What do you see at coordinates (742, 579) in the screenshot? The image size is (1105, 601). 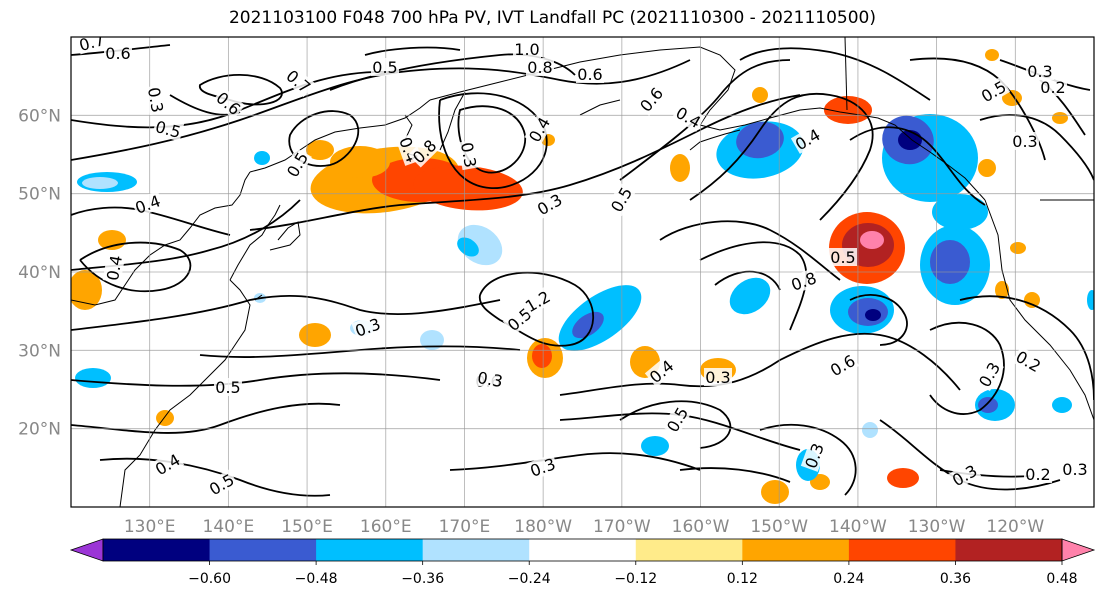 I see `colorbar-tick-label: 0.12` at bounding box center [742, 579].